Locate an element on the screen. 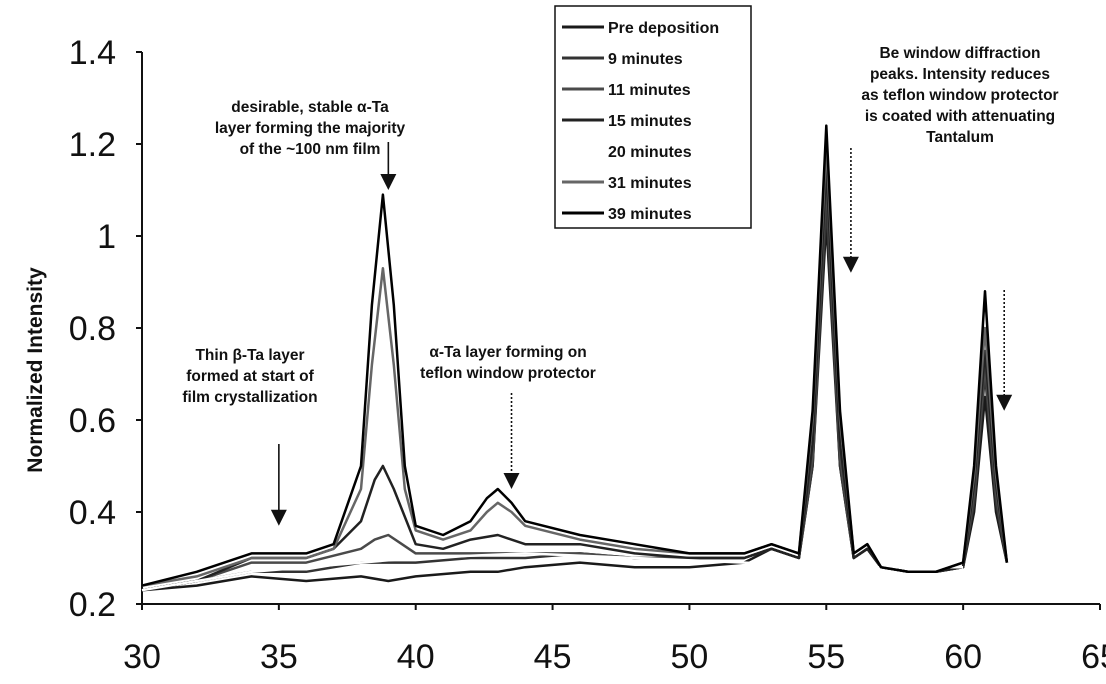 The image size is (1106, 684). x-tick-labels: 30 35 40 45 50 55 60 65 is located at coordinates (614, 640).